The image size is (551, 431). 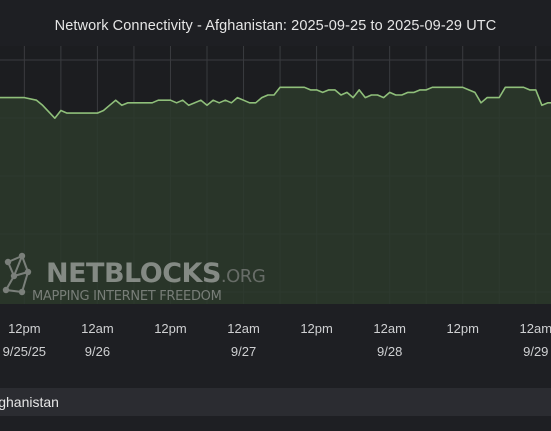 I want to click on network-icon, so click(x=17, y=274).